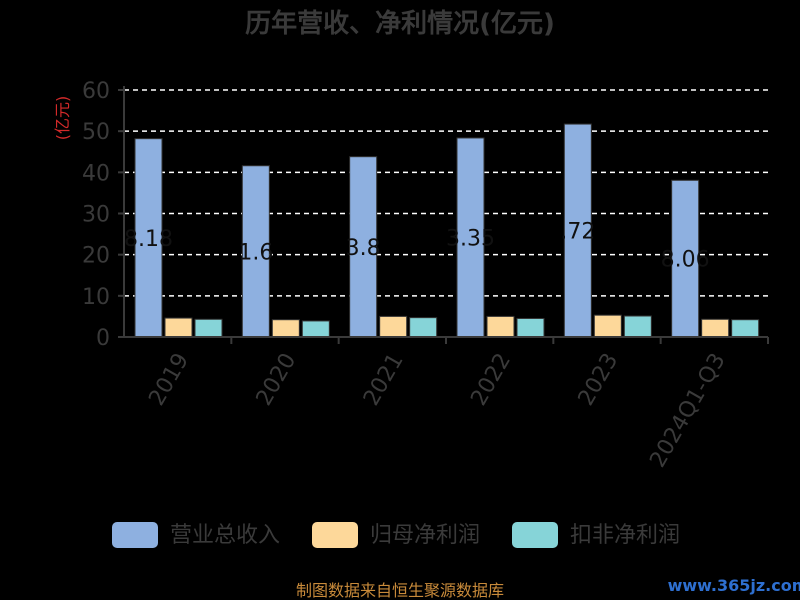  Describe the element at coordinates (425, 535) in the screenshot. I see `legend-label: 归母净利润` at that location.